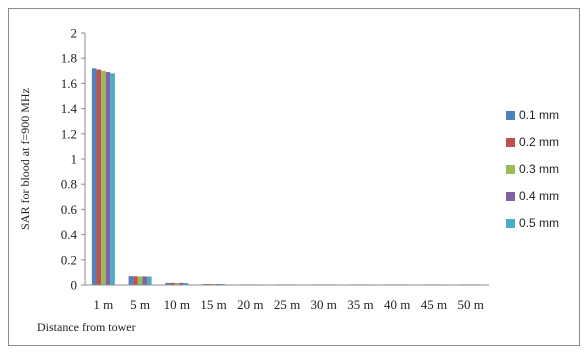 This screenshot has height=356, width=588. I want to click on legend-label: 0.1 mm, so click(539, 115).